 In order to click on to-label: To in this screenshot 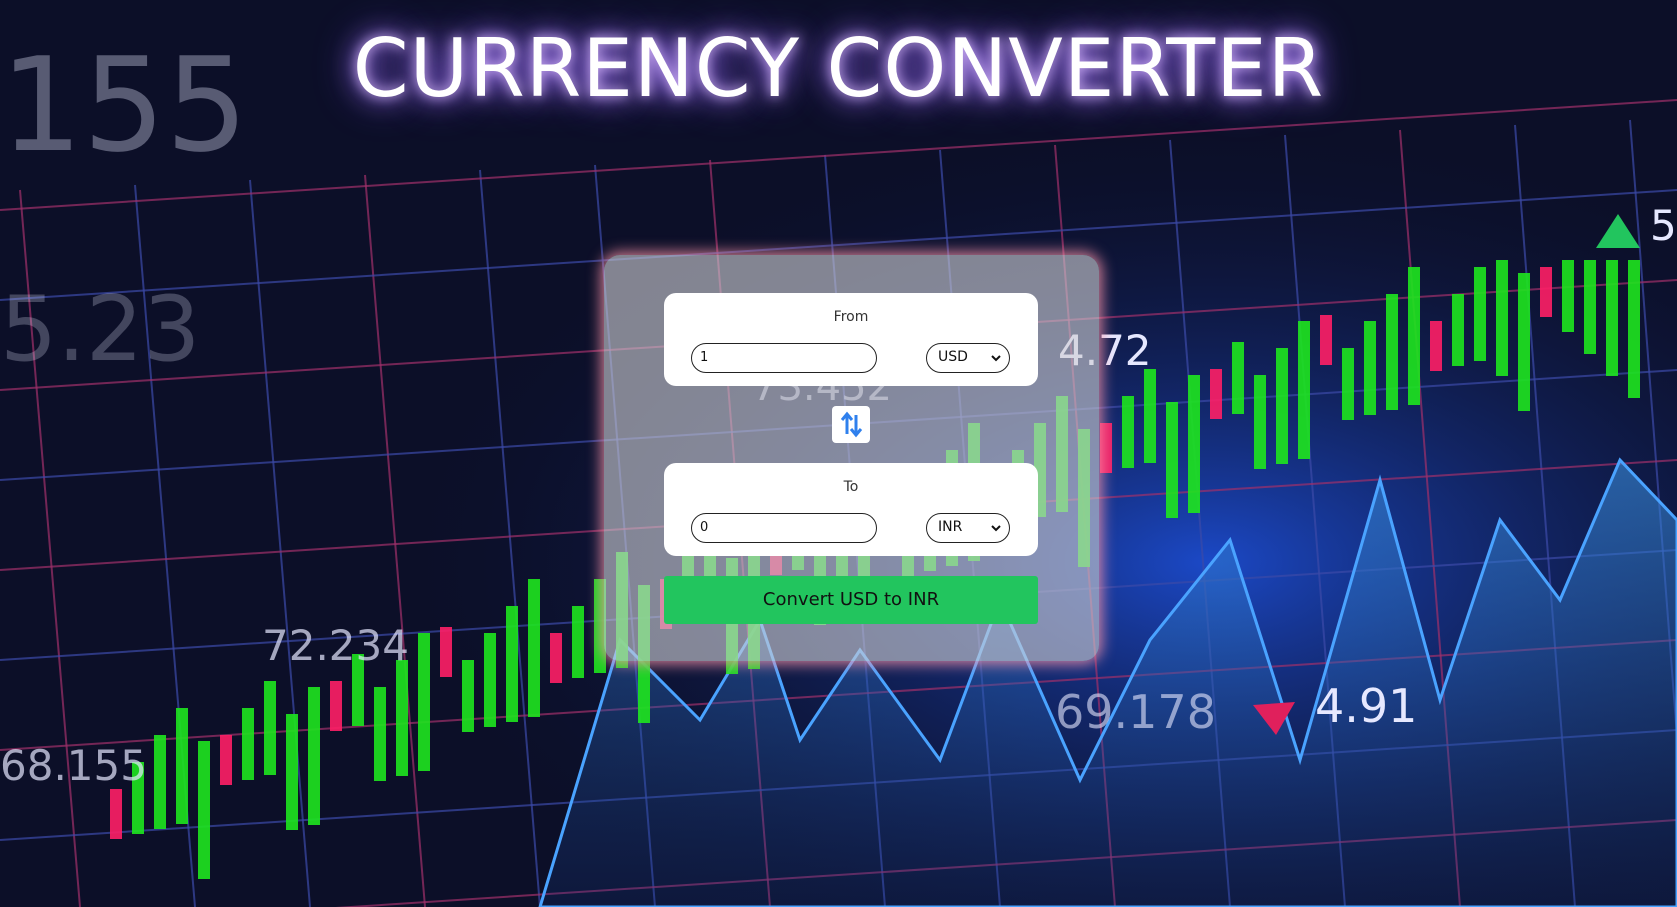, I will do `click(851, 487)`.